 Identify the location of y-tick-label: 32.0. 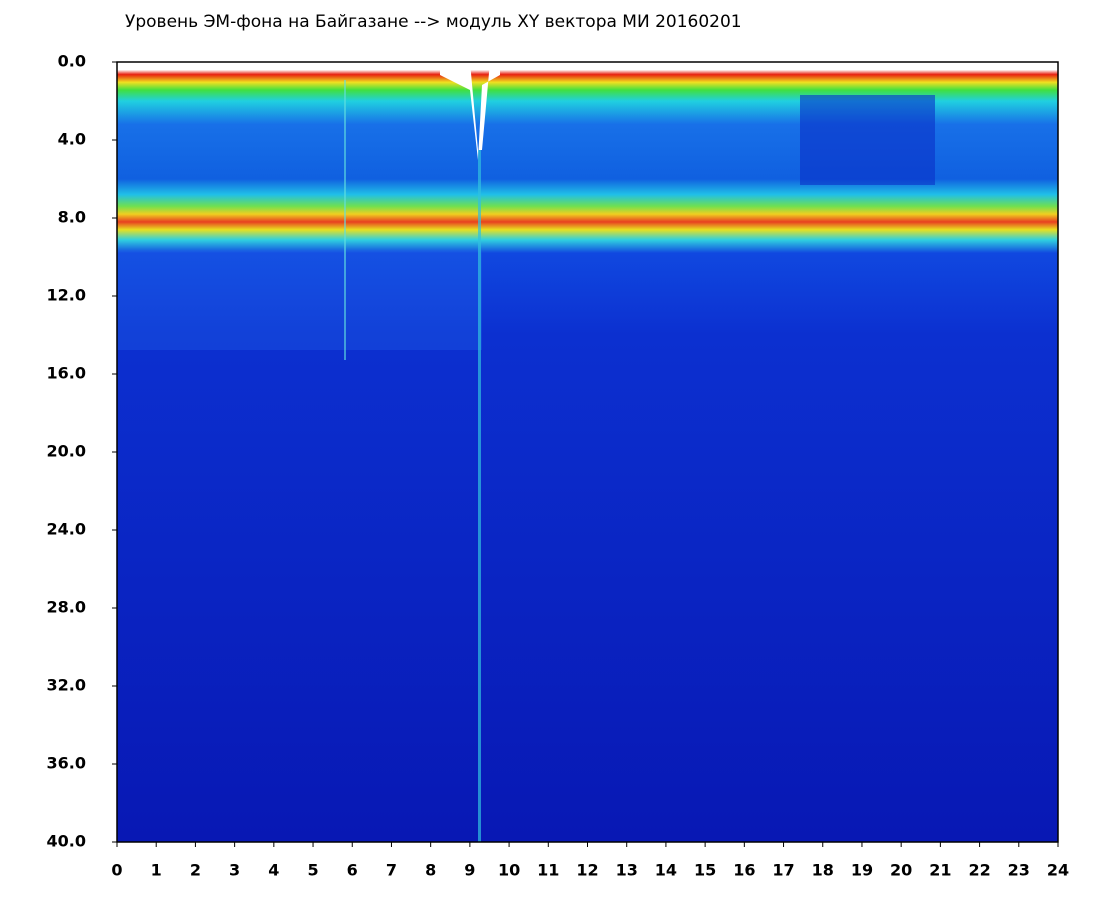
(66, 685).